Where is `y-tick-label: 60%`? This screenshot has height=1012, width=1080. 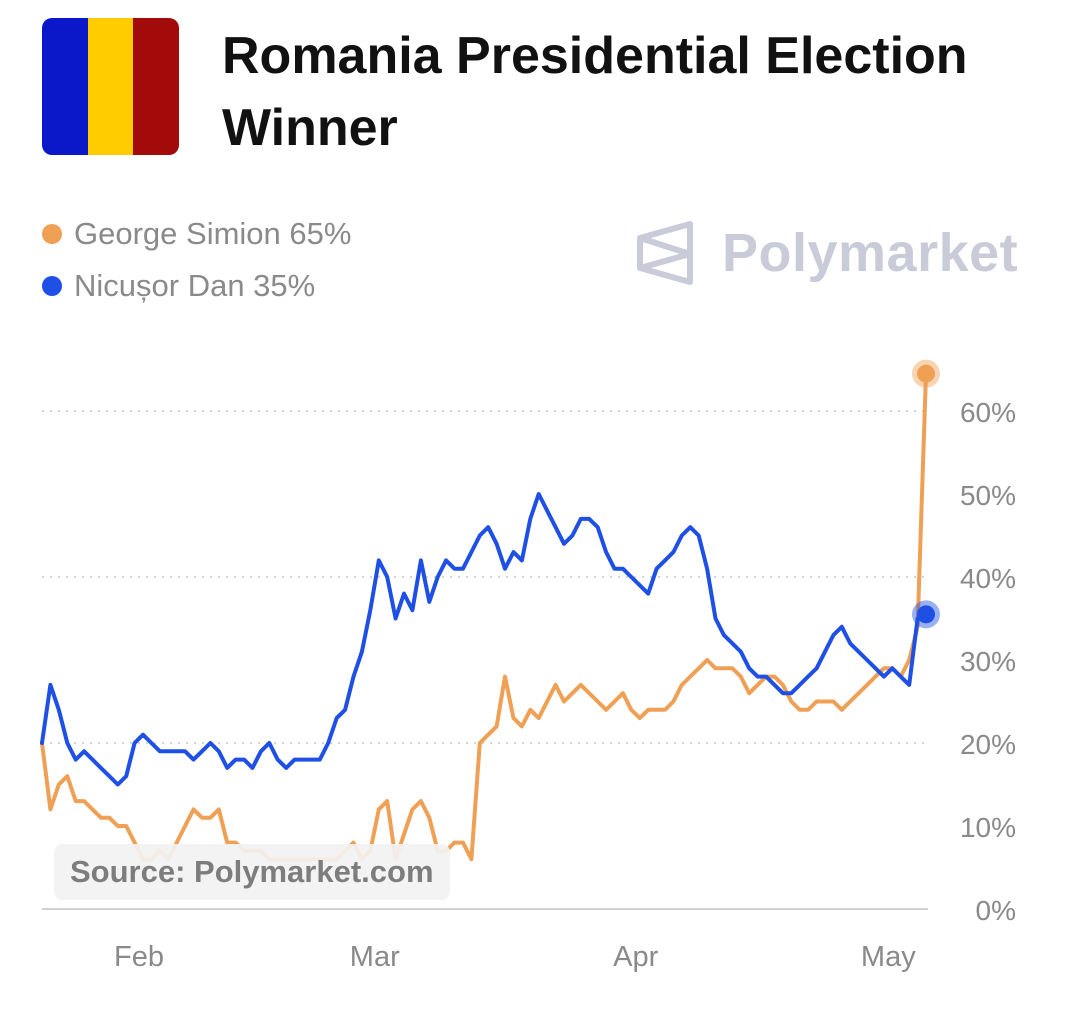 y-tick-label: 60% is located at coordinates (988, 412).